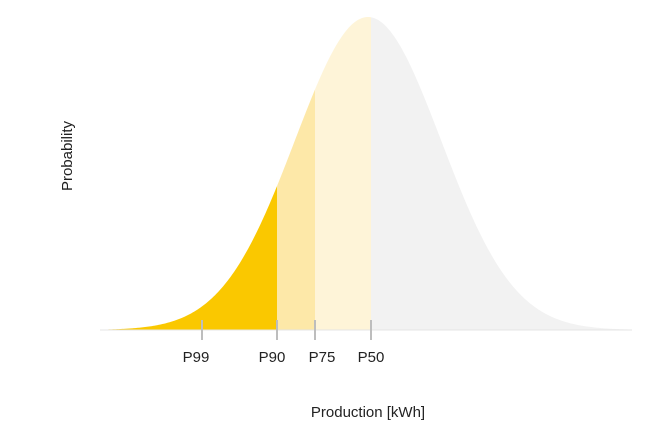 Image resolution: width=650 pixels, height=437 pixels. What do you see at coordinates (67, 155) in the screenshot?
I see `y-axis-label: Probability` at bounding box center [67, 155].